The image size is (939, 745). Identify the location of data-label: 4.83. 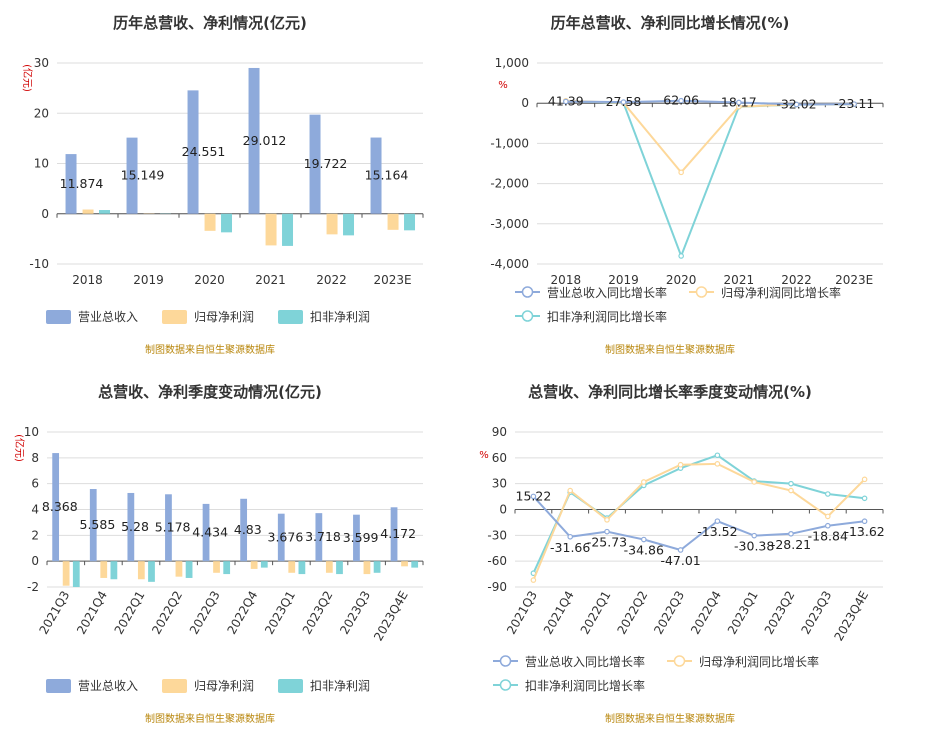
(248, 529).